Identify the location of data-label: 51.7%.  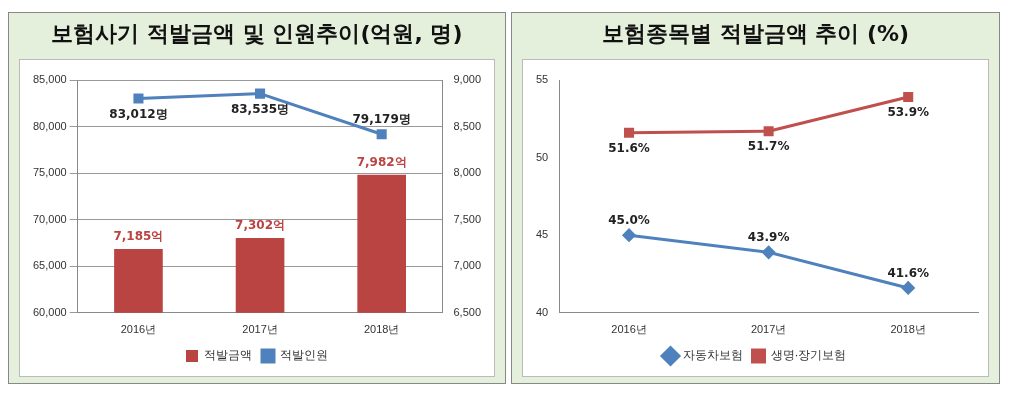
(768, 146).